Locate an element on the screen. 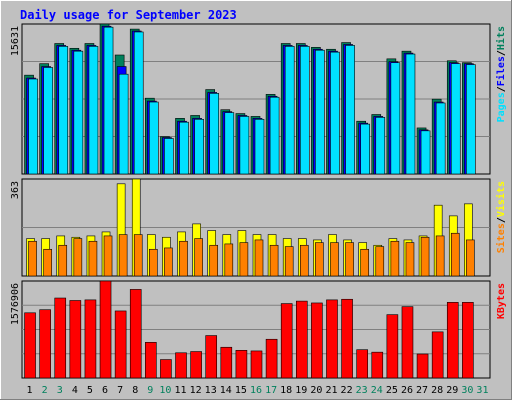  x-tick-12: 12 is located at coordinates (196, 390).